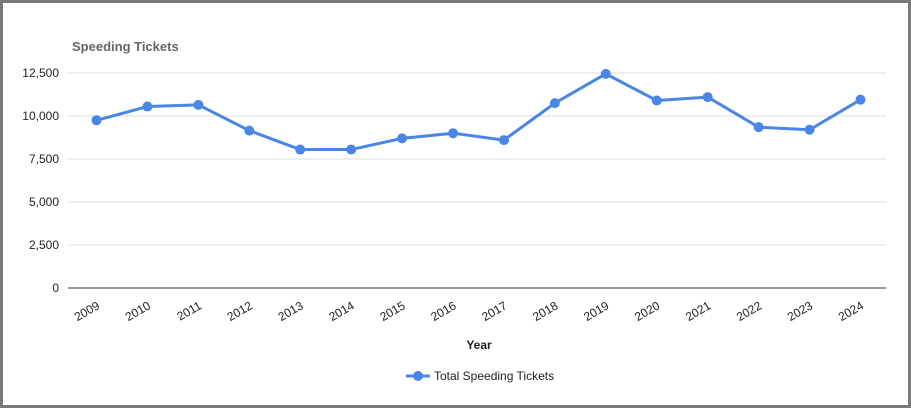  Describe the element at coordinates (342, 311) in the screenshot. I see `x-tick-label: 2014` at that location.